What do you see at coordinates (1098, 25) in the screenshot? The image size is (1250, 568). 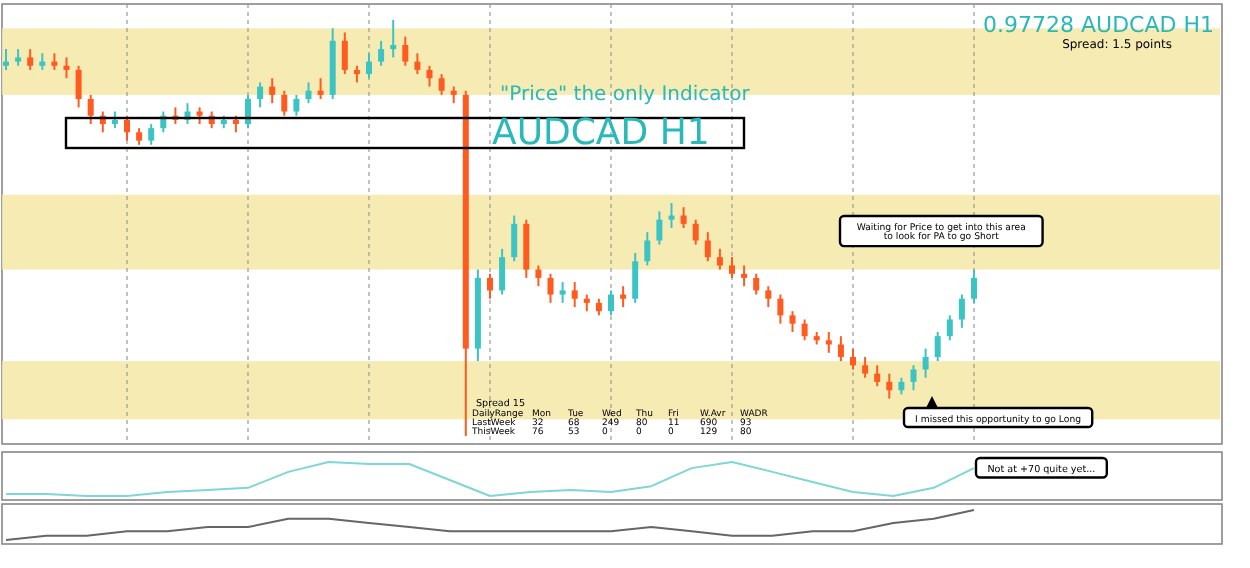 I see `text: 0.97728 AUDCAD H1` at bounding box center [1098, 25].